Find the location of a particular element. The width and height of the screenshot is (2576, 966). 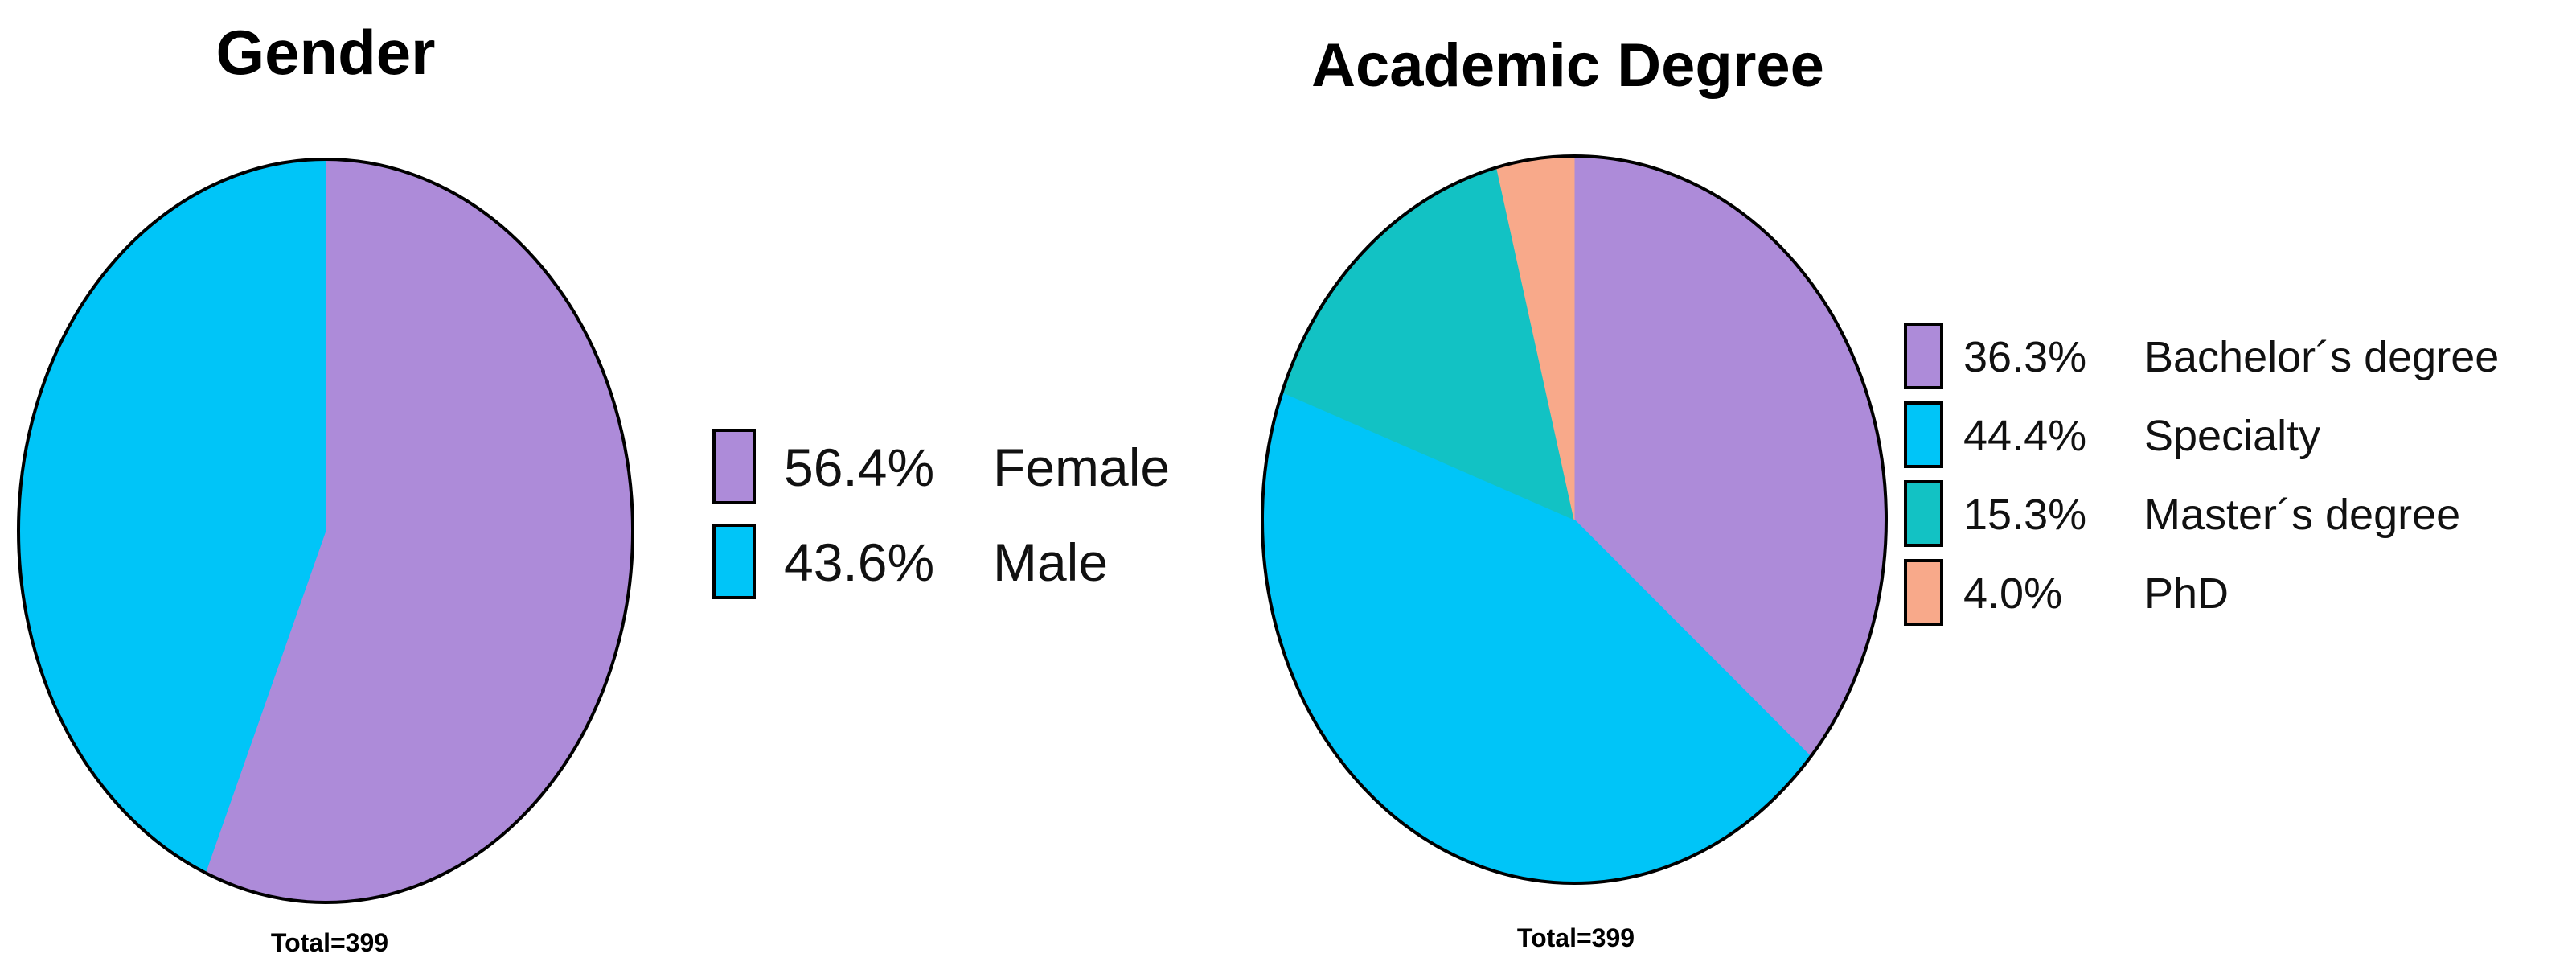

gender-legend: 56.4% Female 43.6% Male is located at coordinates (941, 514).